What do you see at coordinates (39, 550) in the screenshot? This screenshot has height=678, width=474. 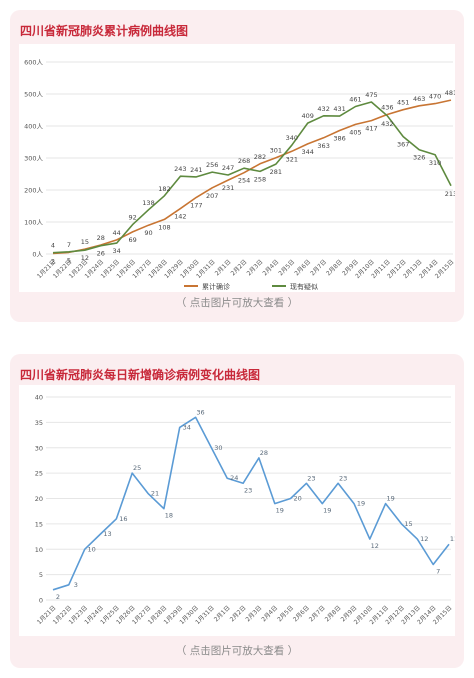 I see `y-tick-label: 10` at bounding box center [39, 550].